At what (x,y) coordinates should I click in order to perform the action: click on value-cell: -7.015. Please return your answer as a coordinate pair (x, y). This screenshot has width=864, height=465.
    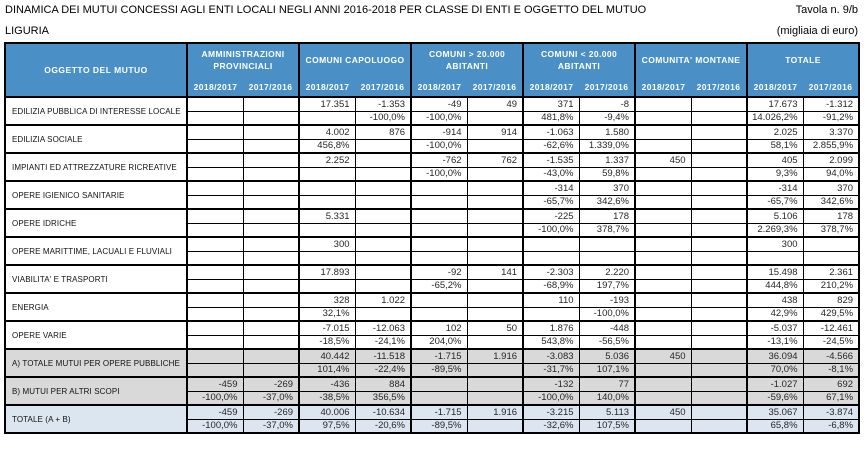
    Looking at the image, I should click on (327, 328).